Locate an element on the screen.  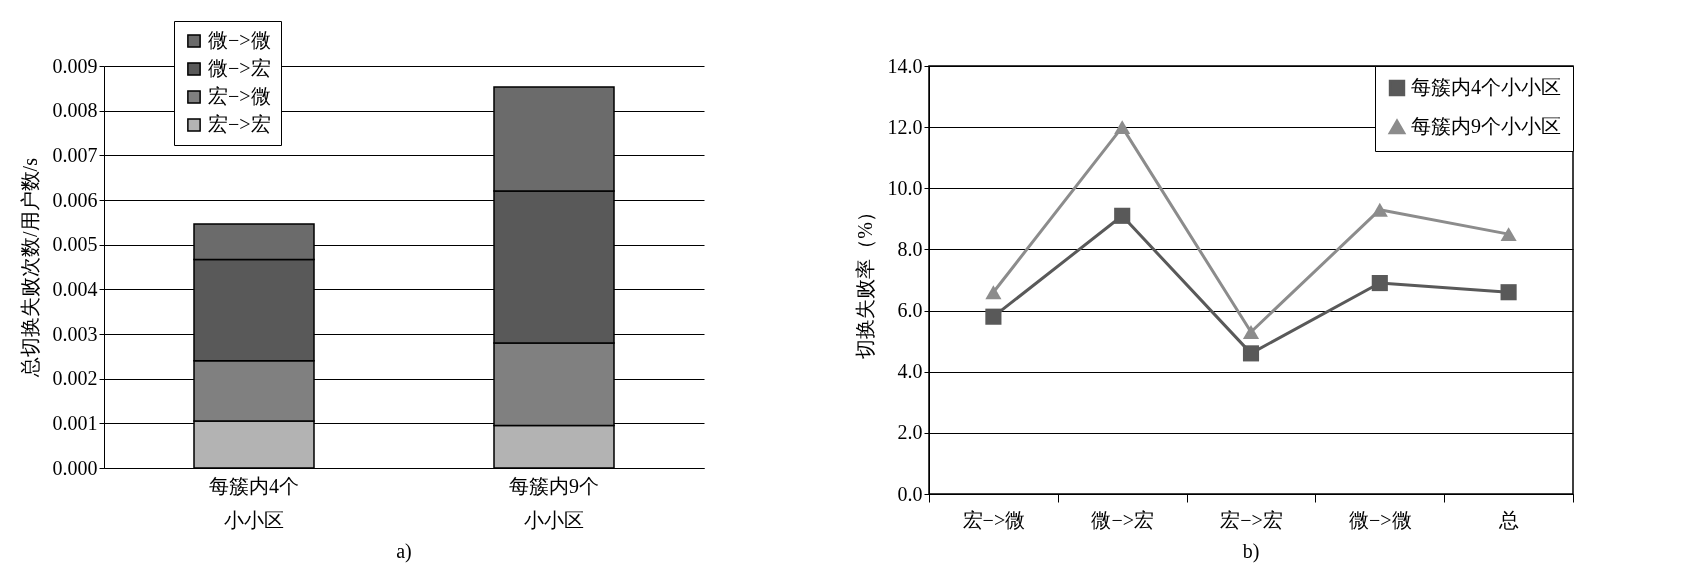
y-tick-label: 0.004 is located at coordinates (75, 288).